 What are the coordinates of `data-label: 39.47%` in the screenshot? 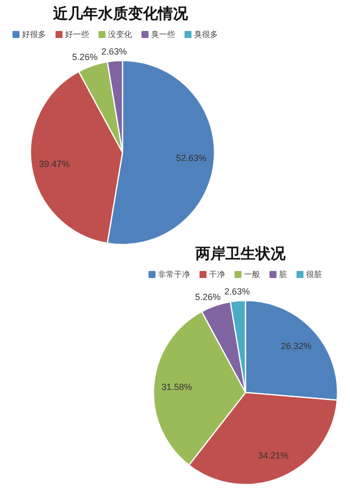 It's located at (54, 163).